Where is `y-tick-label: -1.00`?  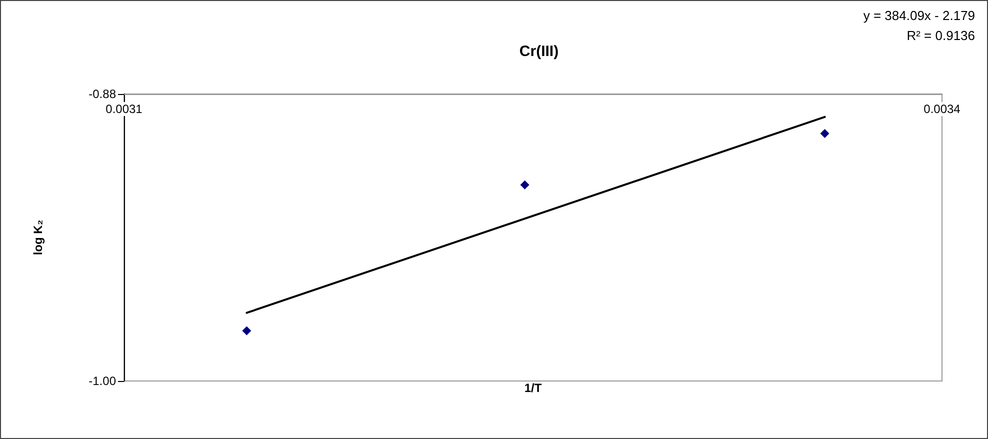 y-tick-label: -1.00 is located at coordinates (102, 381).